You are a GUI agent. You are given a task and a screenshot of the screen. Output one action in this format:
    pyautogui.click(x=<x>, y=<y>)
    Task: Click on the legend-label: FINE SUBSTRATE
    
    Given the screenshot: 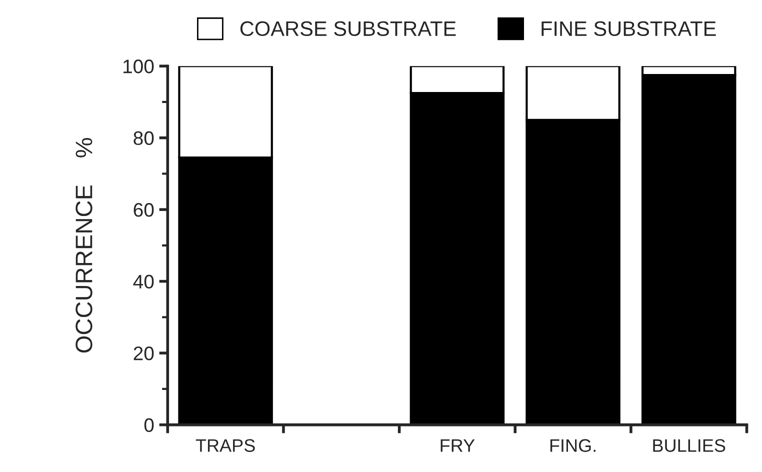 What is the action you would take?
    pyautogui.click(x=629, y=28)
    